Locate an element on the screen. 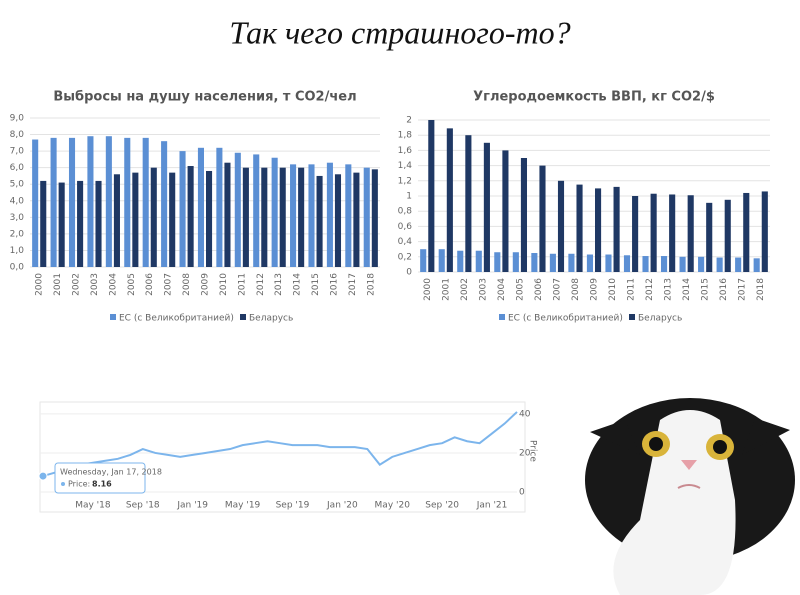 Image resolution: width=800 pixels, height=595 pixels. y-tick-label: 0,8 is located at coordinates (405, 212).